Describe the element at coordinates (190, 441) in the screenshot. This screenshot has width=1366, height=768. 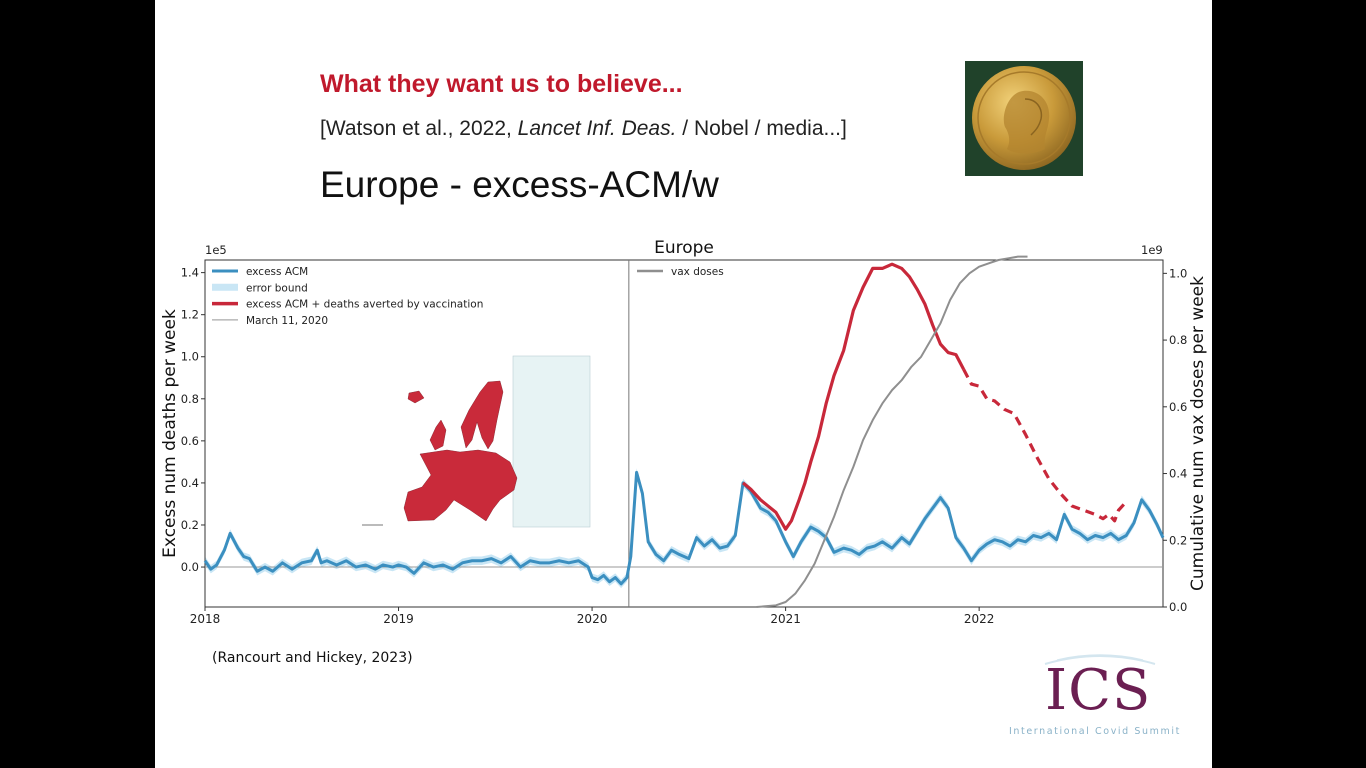
I see `y-left-tick-label: 0.6` at that location.